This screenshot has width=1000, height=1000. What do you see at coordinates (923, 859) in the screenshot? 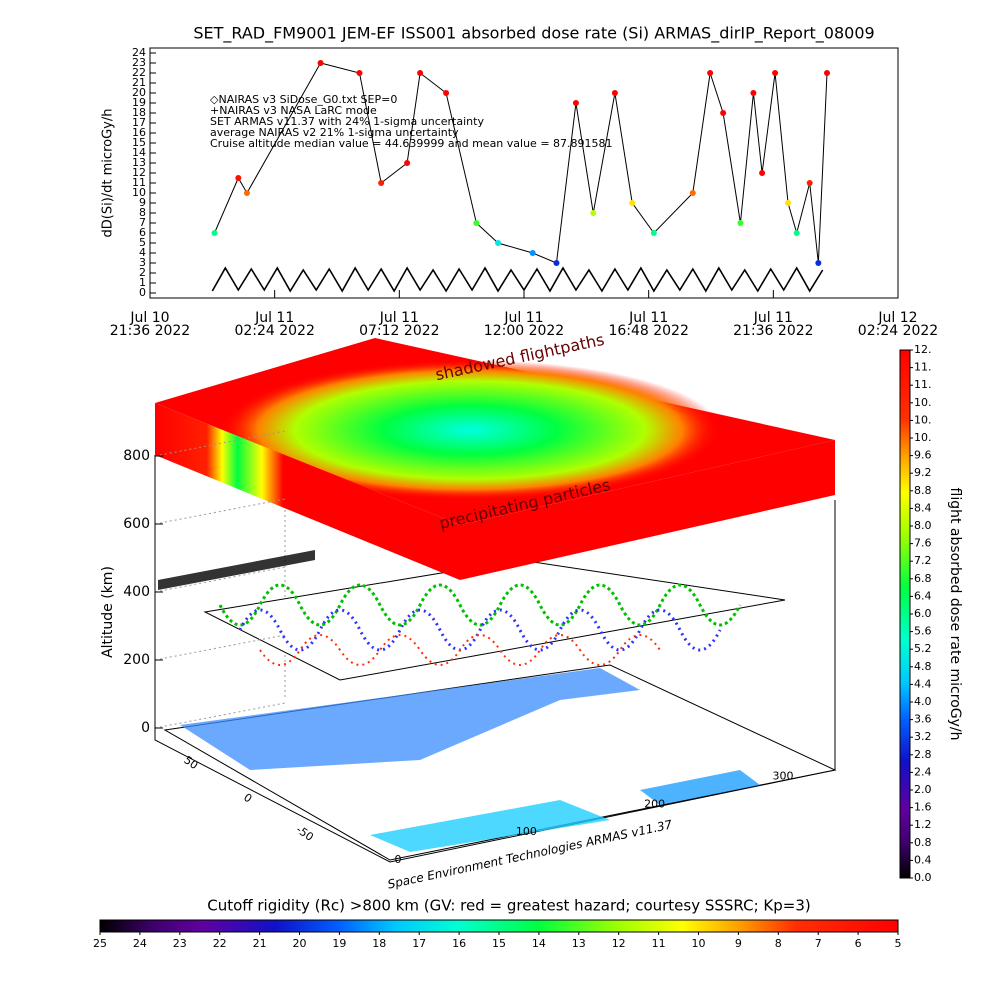
I see `colorbar-tick-label: 0.4` at bounding box center [923, 859].